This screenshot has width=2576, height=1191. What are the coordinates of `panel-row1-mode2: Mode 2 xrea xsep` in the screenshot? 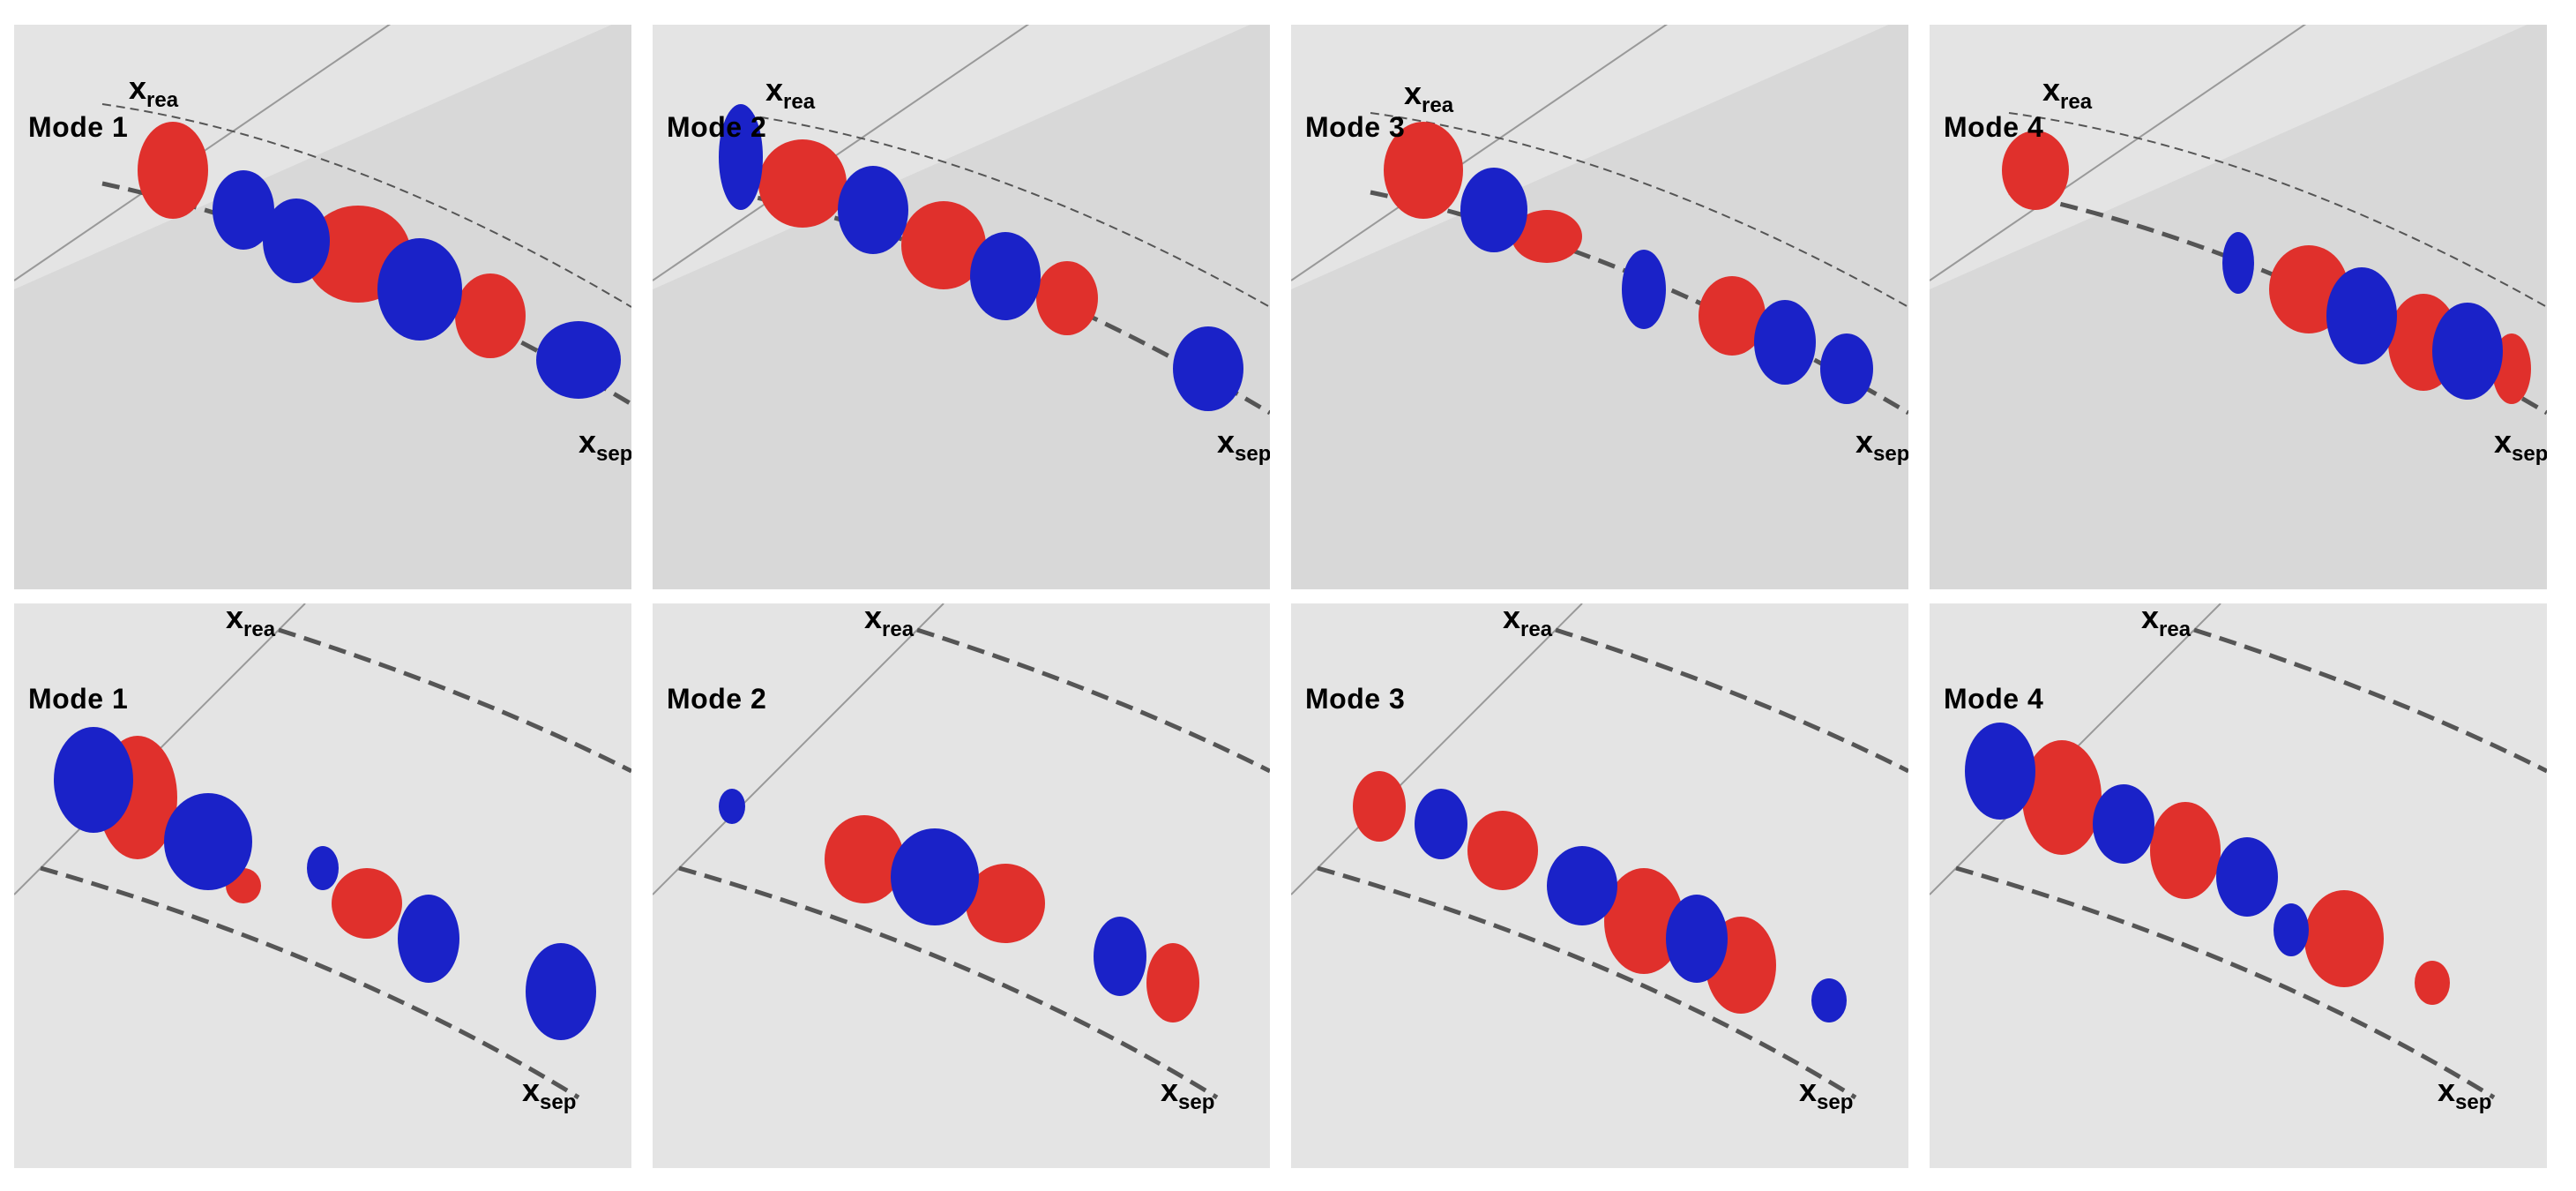 It's located at (961, 307).